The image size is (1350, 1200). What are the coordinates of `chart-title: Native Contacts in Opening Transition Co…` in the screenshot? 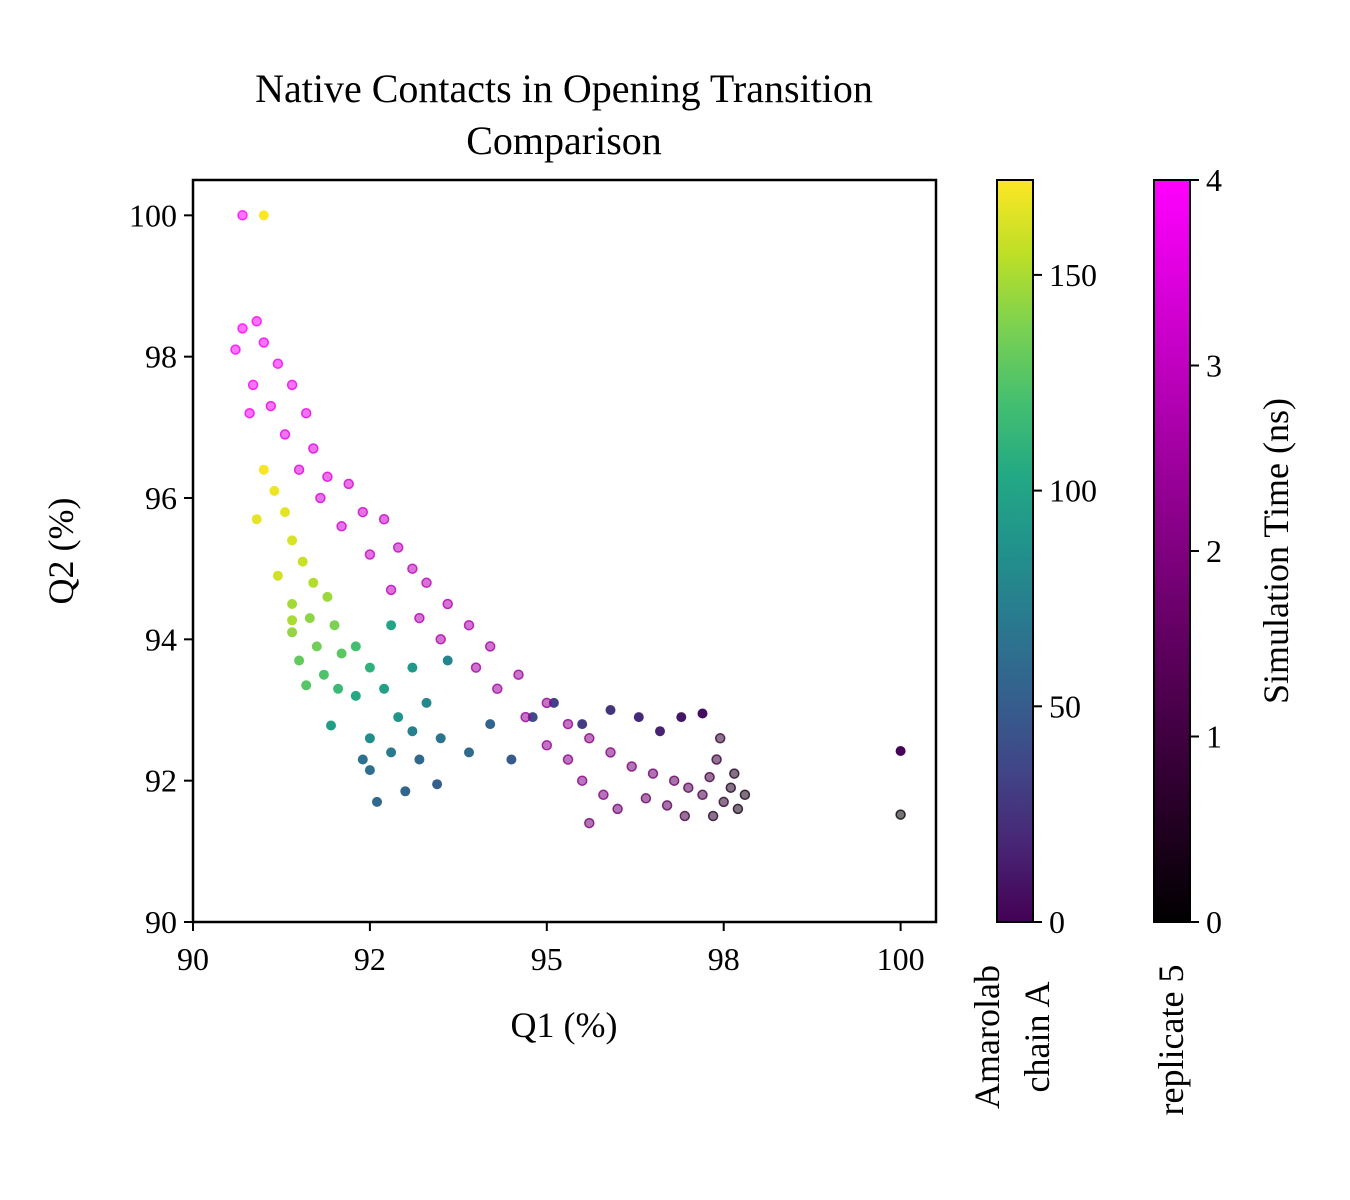 It's located at (564, 114).